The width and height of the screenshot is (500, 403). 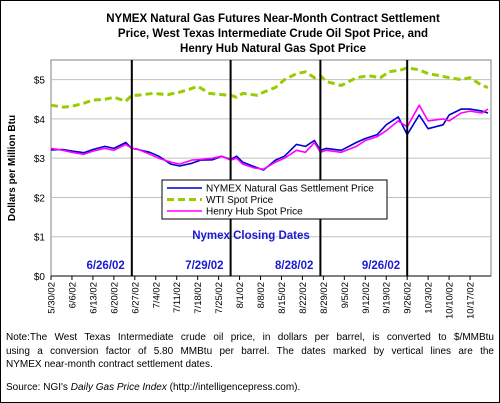 I want to click on source-title: Daily Gas Price Index, so click(x=118, y=387).